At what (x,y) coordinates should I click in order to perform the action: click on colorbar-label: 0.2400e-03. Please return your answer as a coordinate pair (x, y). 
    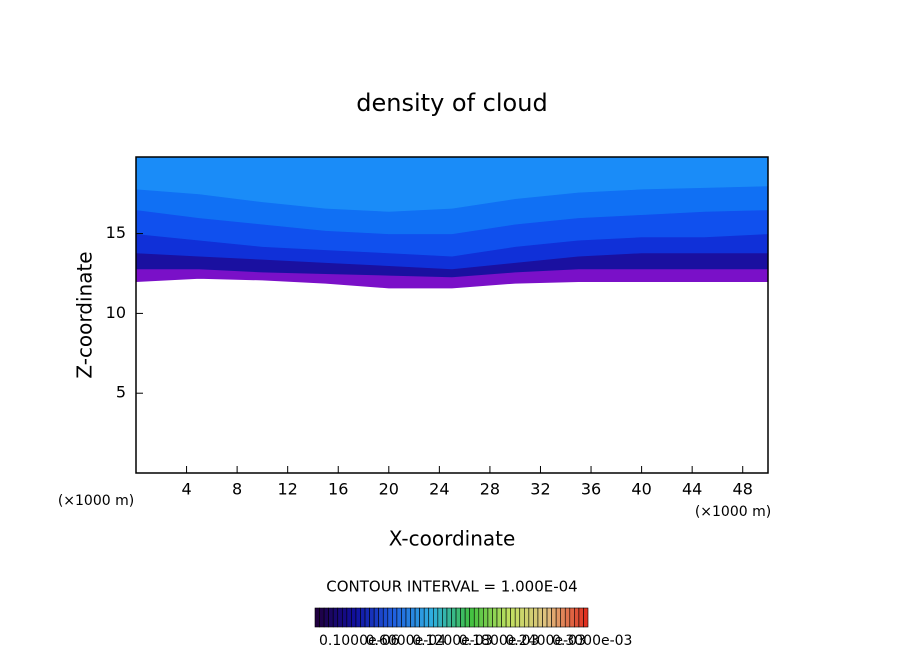
    Looking at the image, I should click on (545, 641).